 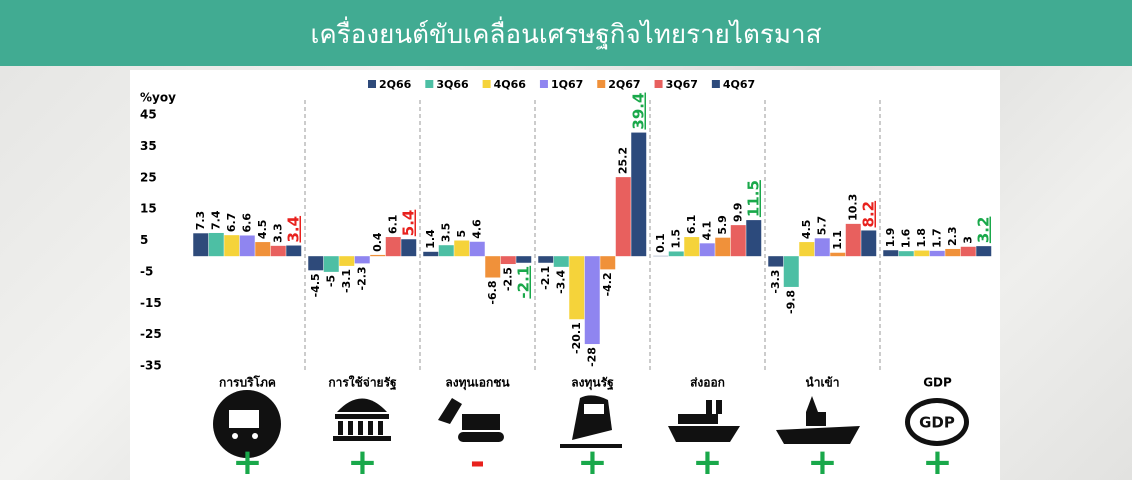 What do you see at coordinates (722, 225) in the screenshot?
I see `value-label: 5.9` at bounding box center [722, 225].